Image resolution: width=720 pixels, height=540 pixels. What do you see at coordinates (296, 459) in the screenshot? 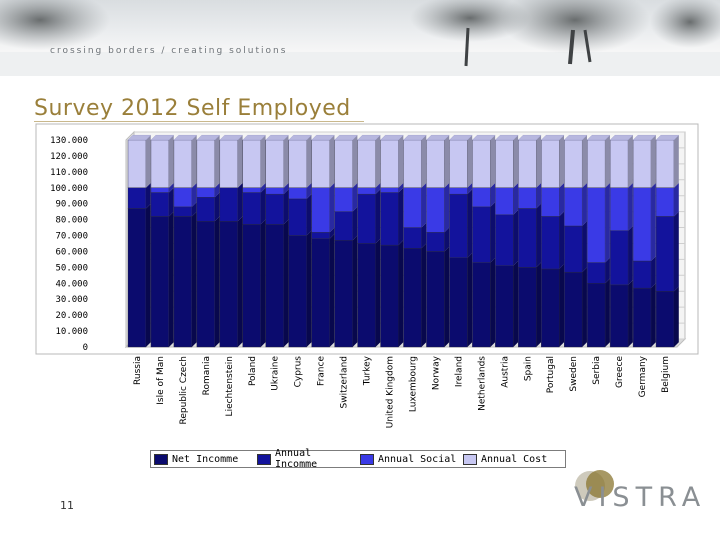
I see `legend-label-annual-income: Annual Incomme` at bounding box center [296, 459].